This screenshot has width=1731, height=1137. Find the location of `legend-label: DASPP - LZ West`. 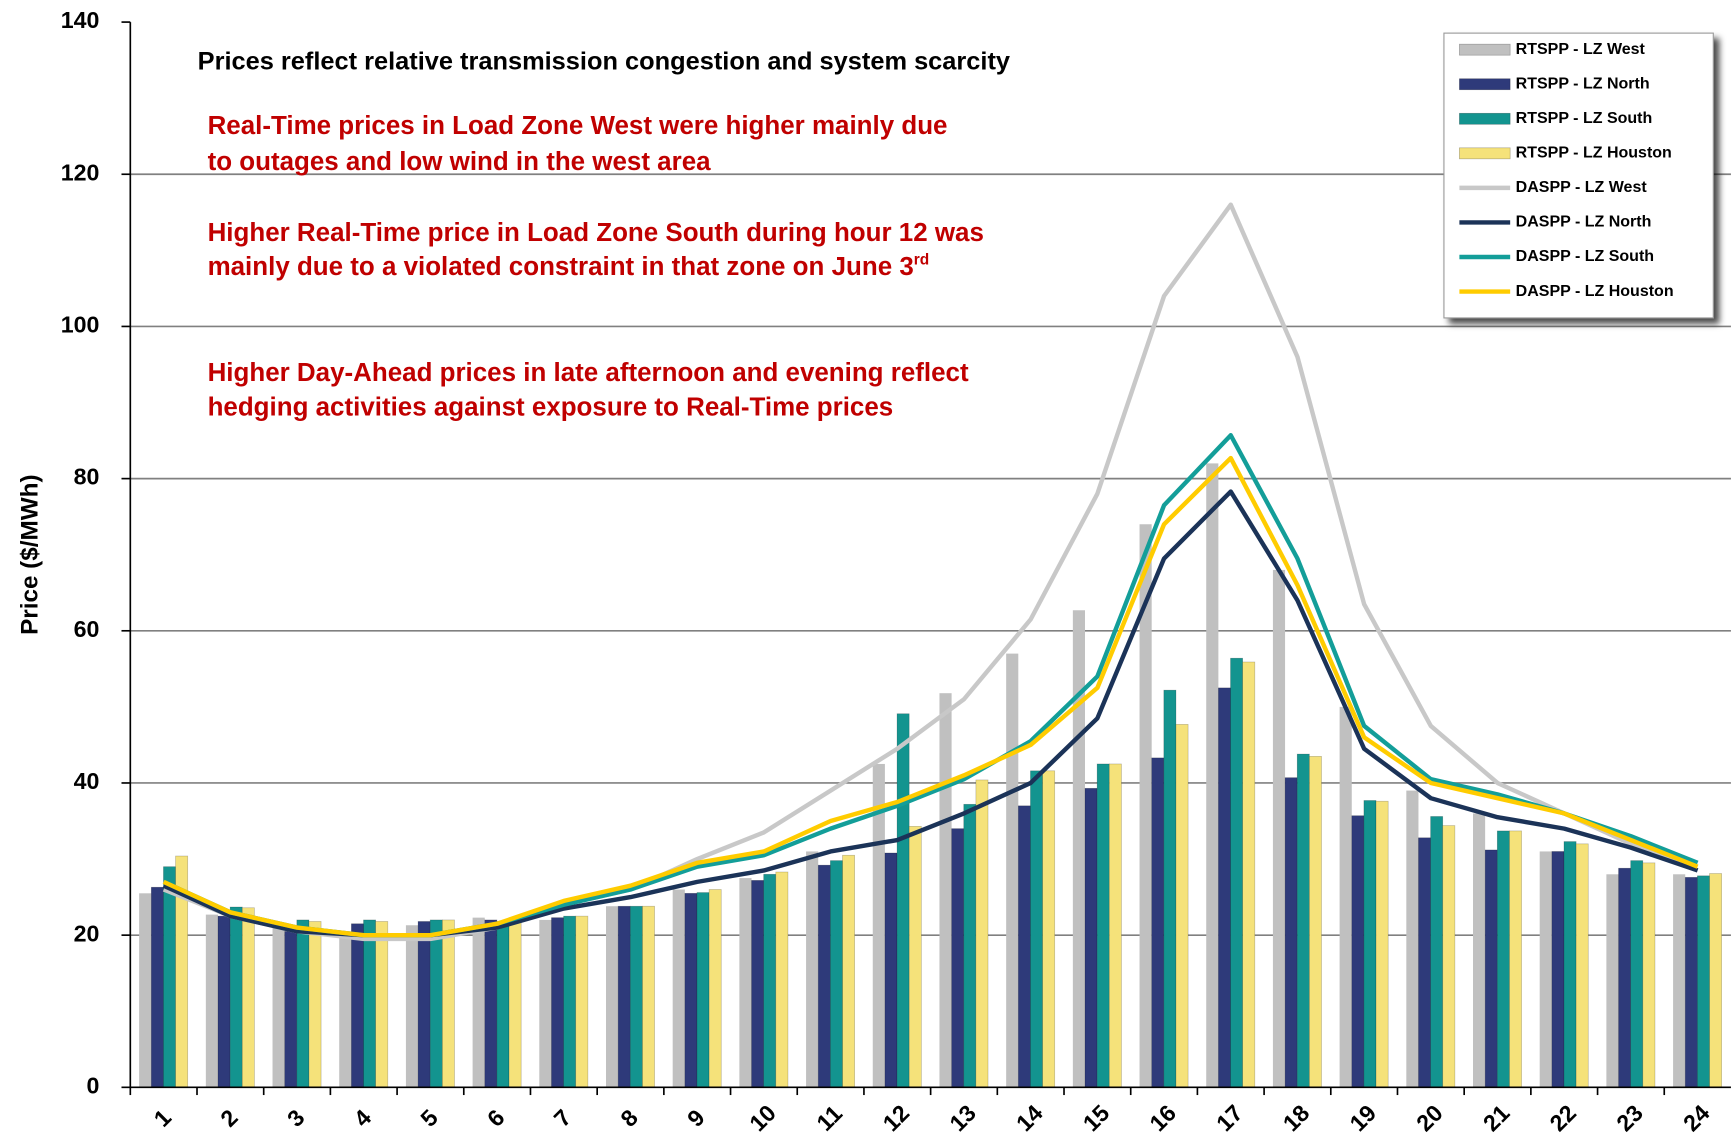

legend-label: DASPP - LZ West is located at coordinates (1582, 187).